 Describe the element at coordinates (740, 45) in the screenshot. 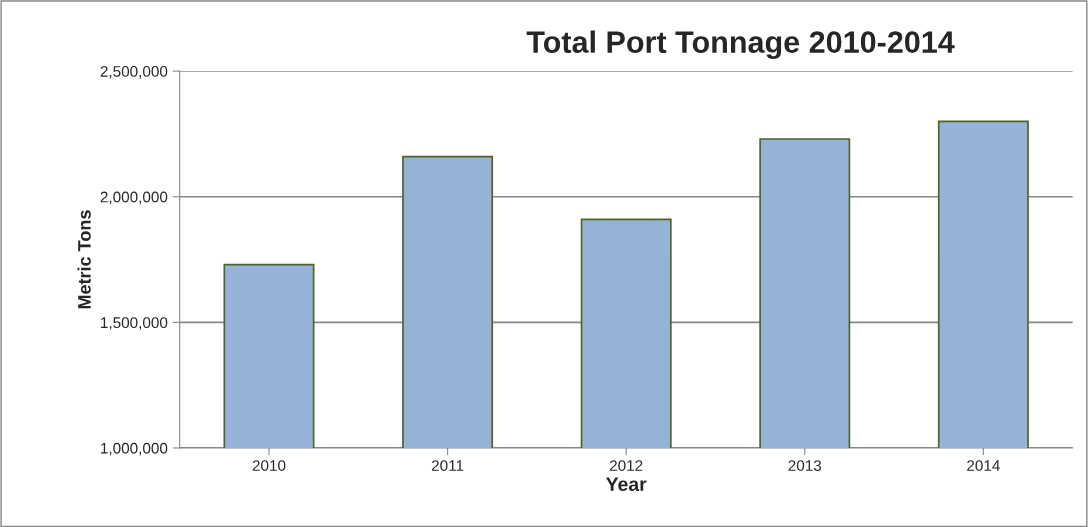

I see `chart-title: Total Port Tonnage 2010-2014` at that location.